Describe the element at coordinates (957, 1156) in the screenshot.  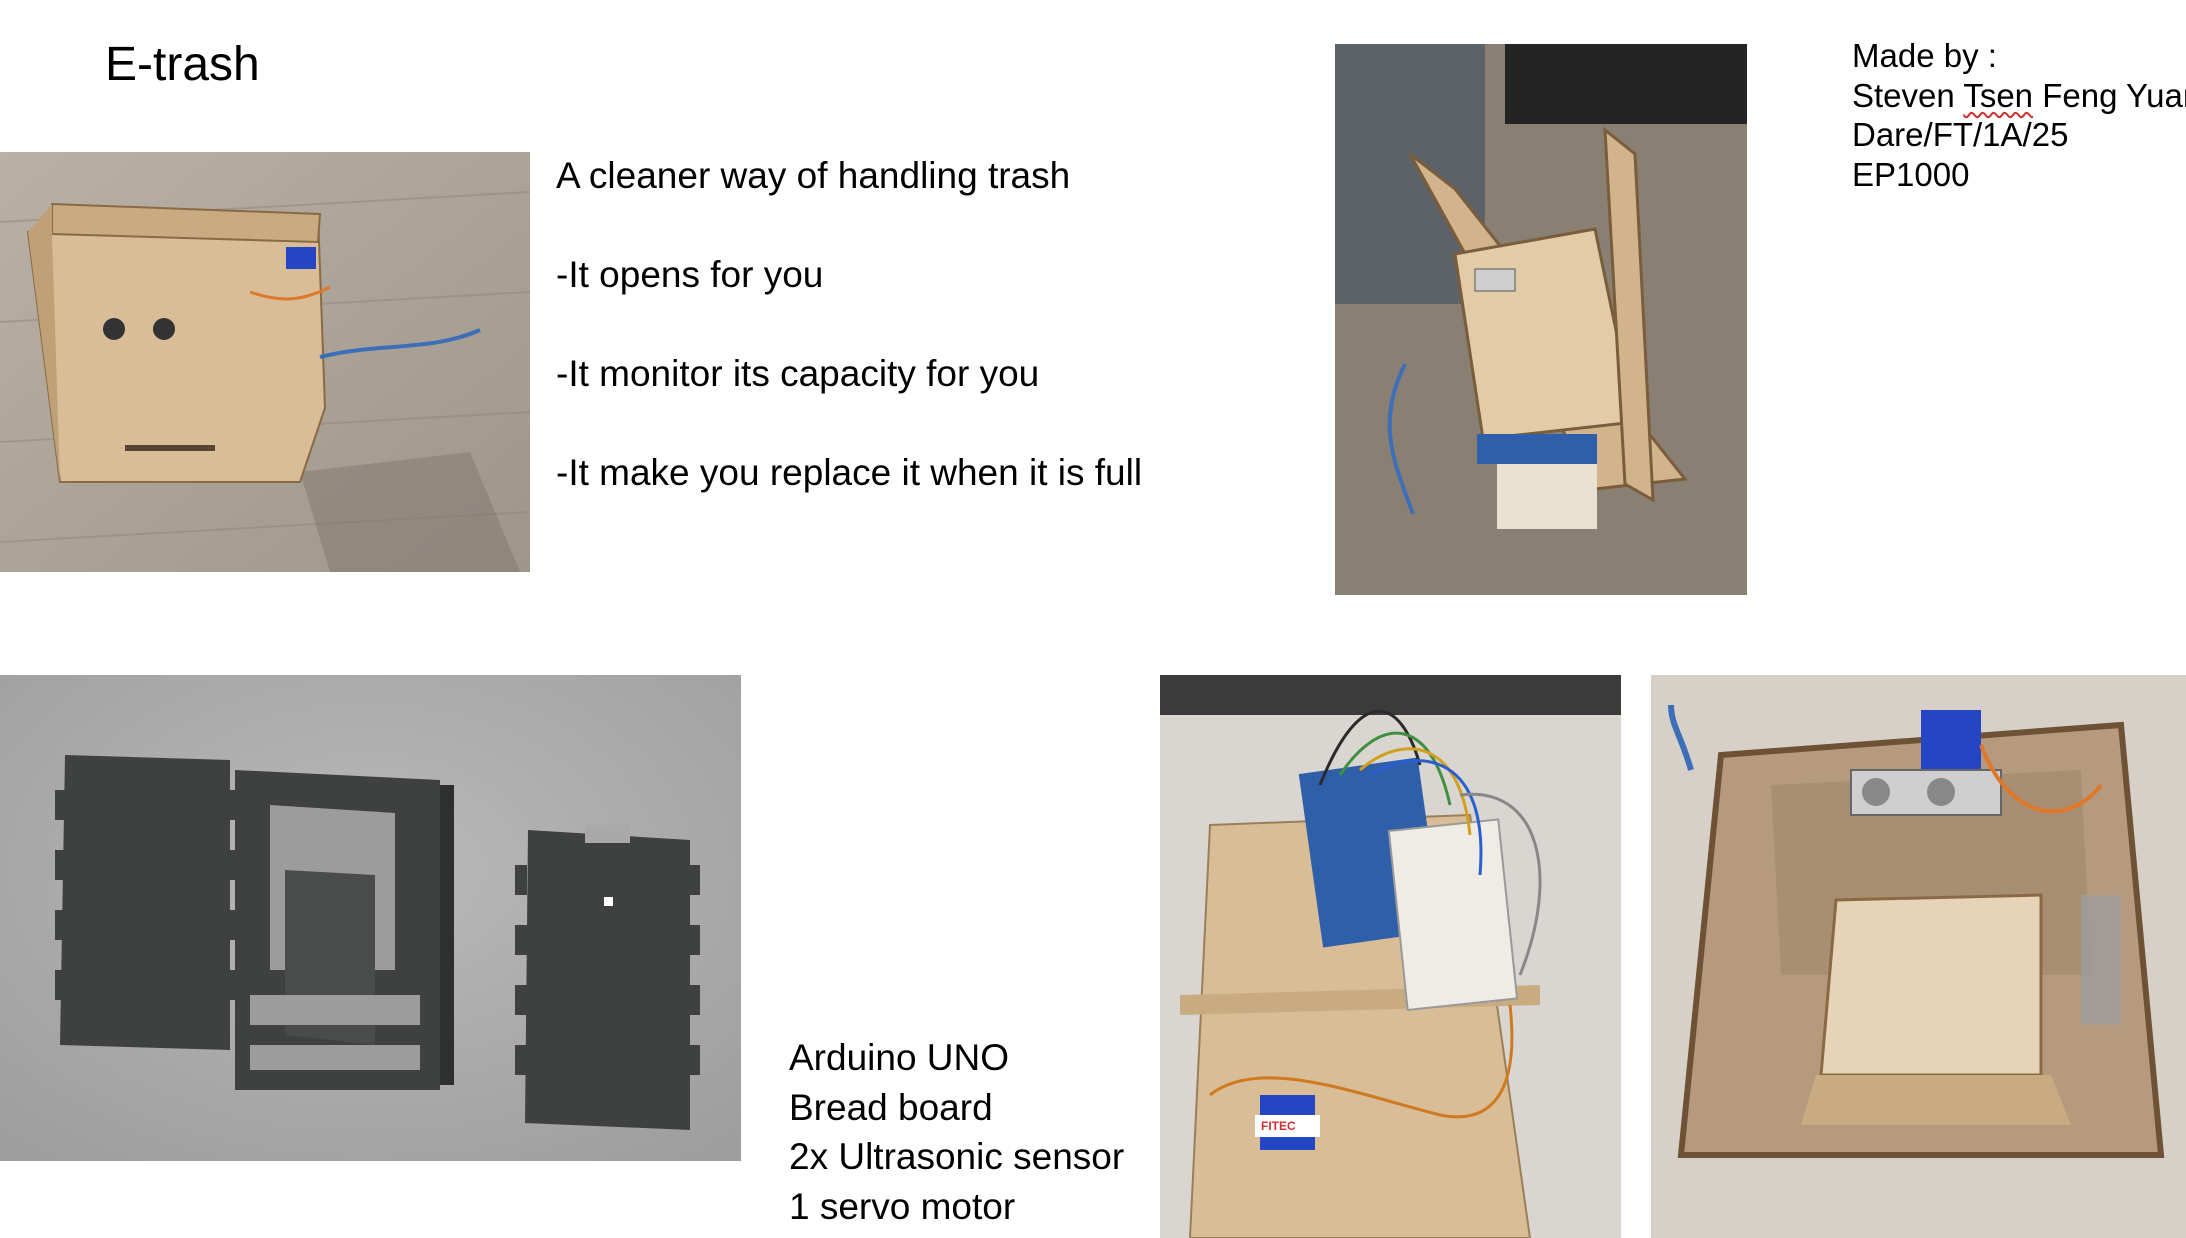
I see `component-item: 2x Ultrasonic sensor` at that location.